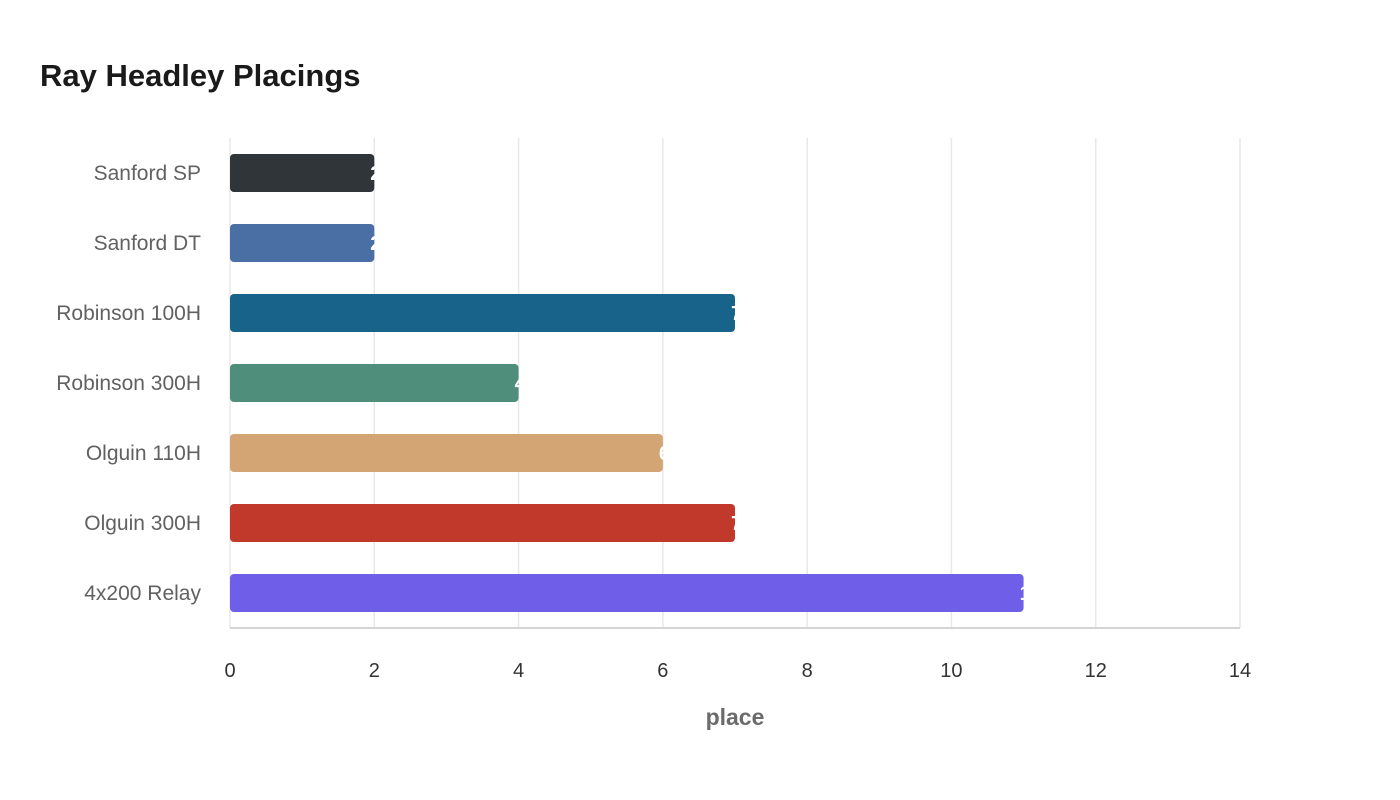  What do you see at coordinates (1096, 671) in the screenshot?
I see `x-tick-label: 12` at bounding box center [1096, 671].